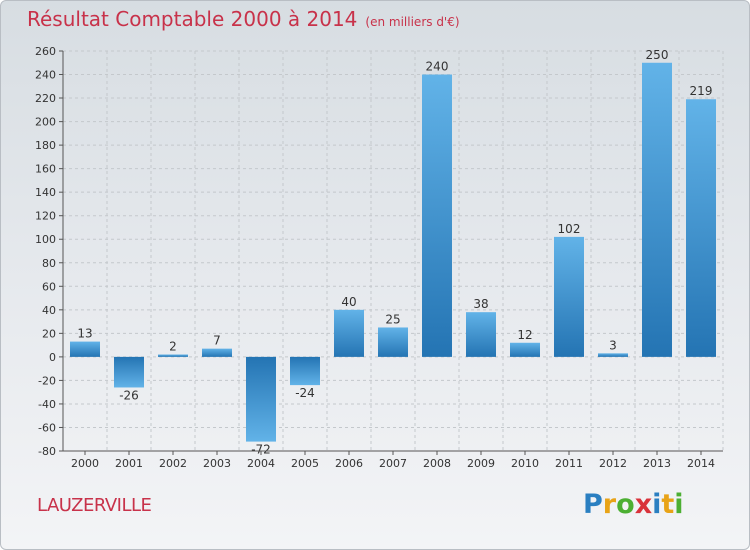  I want to click on data-label-2002: 2, so click(173, 347).